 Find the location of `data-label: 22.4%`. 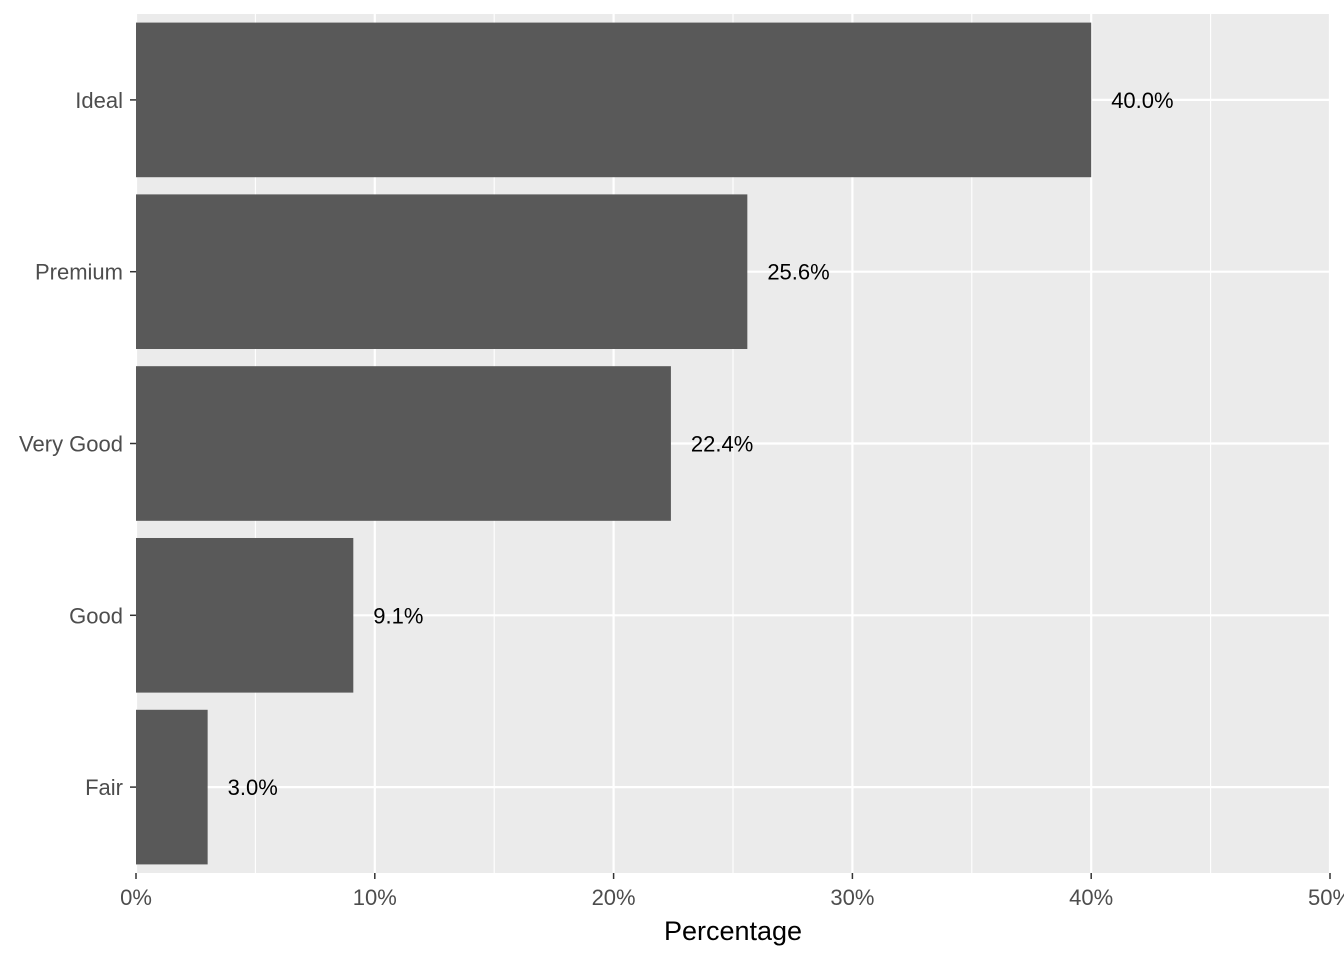

data-label: 22.4% is located at coordinates (722, 444).